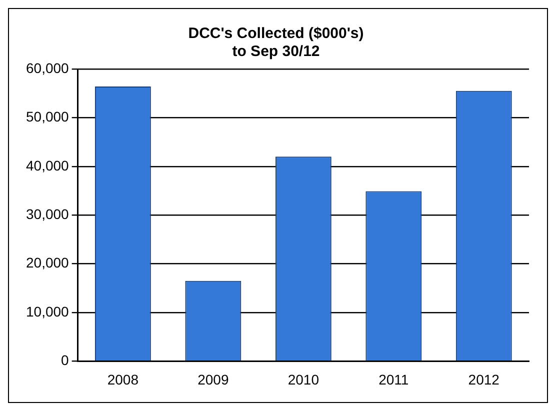 The width and height of the screenshot is (558, 413). Describe the element at coordinates (48, 165) in the screenshot. I see `y-tick-label: 40,000` at that location.